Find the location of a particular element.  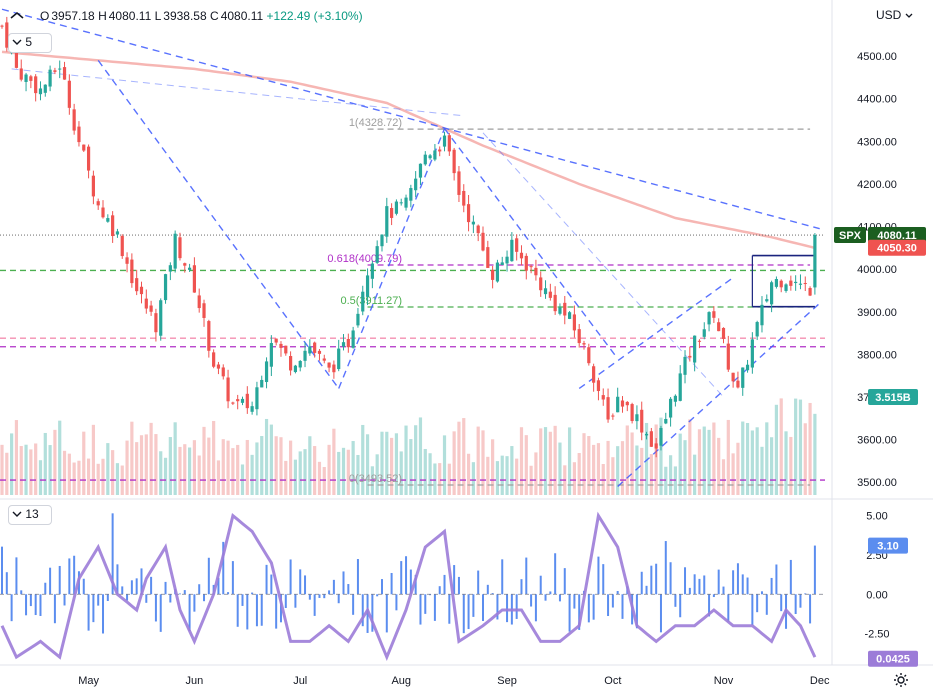

oscillator-line-tag: 0.0425 is located at coordinates (893, 660).